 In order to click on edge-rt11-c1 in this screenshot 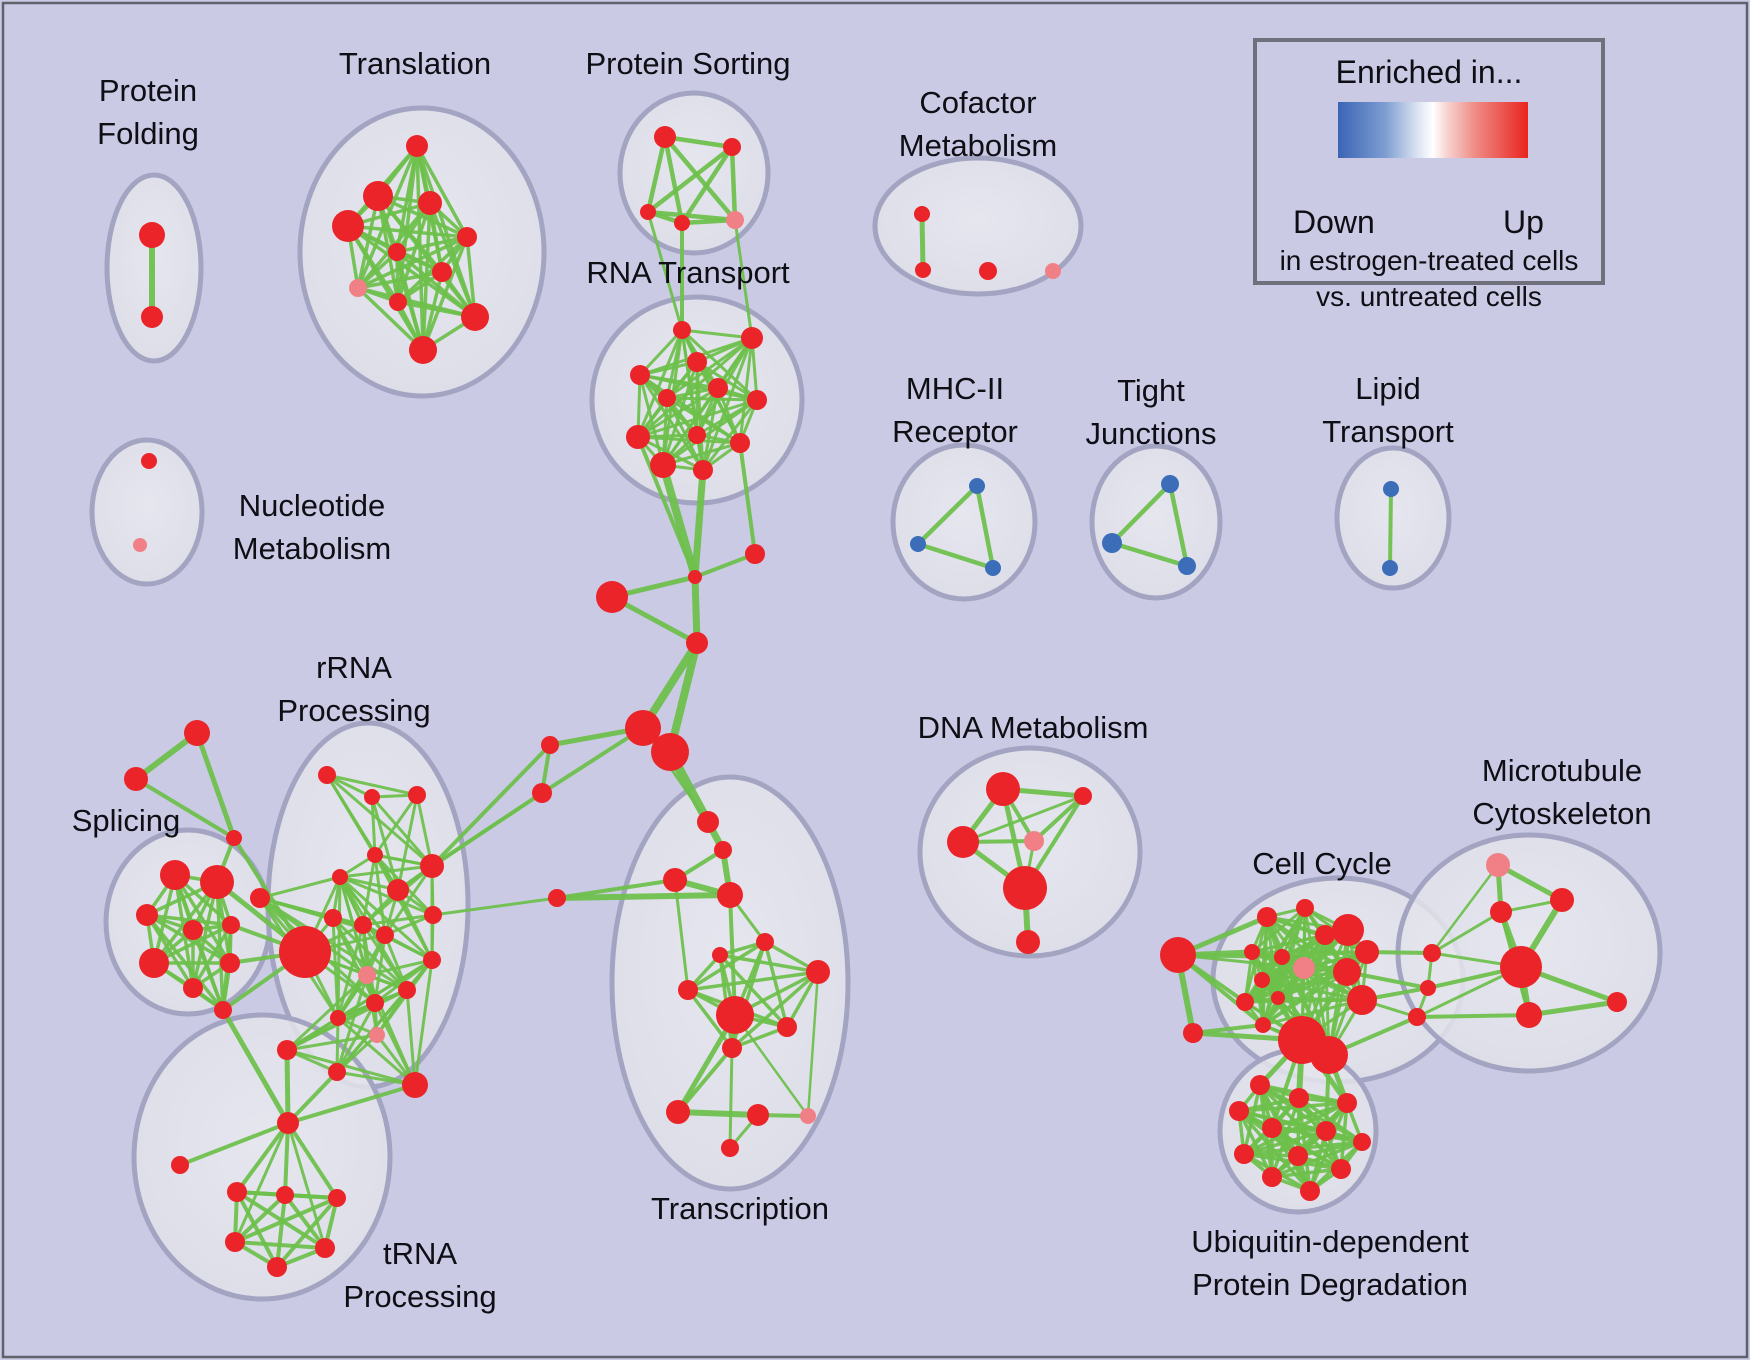, I will do `click(679, 521)`.